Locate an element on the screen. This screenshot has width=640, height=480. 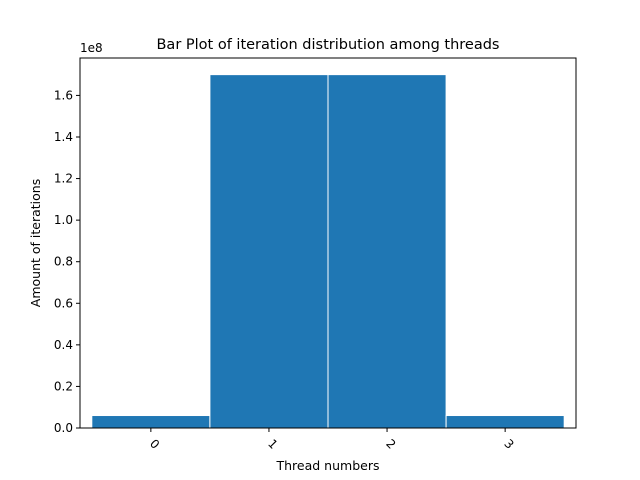
y-tick-label: 0.4 is located at coordinates (63, 345).